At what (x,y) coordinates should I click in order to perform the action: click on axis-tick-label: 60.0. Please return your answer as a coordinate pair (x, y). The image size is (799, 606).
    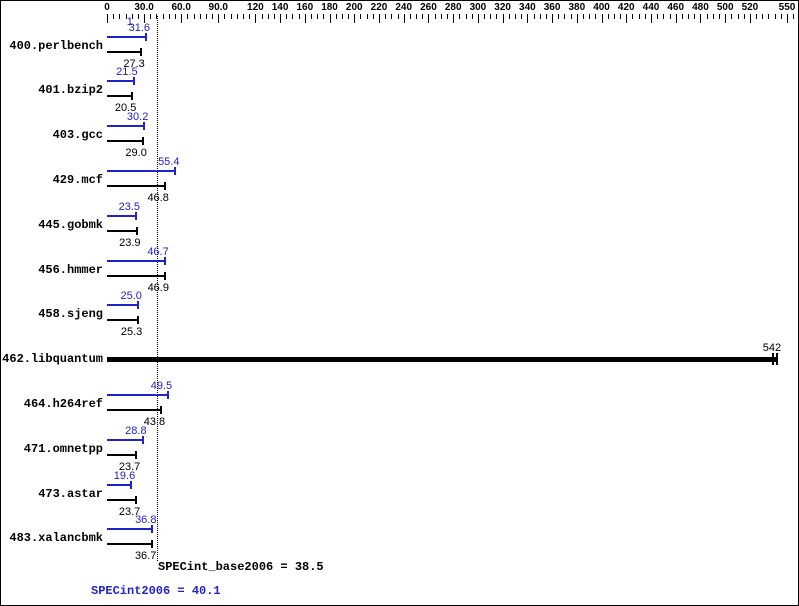
    Looking at the image, I should click on (181, 7).